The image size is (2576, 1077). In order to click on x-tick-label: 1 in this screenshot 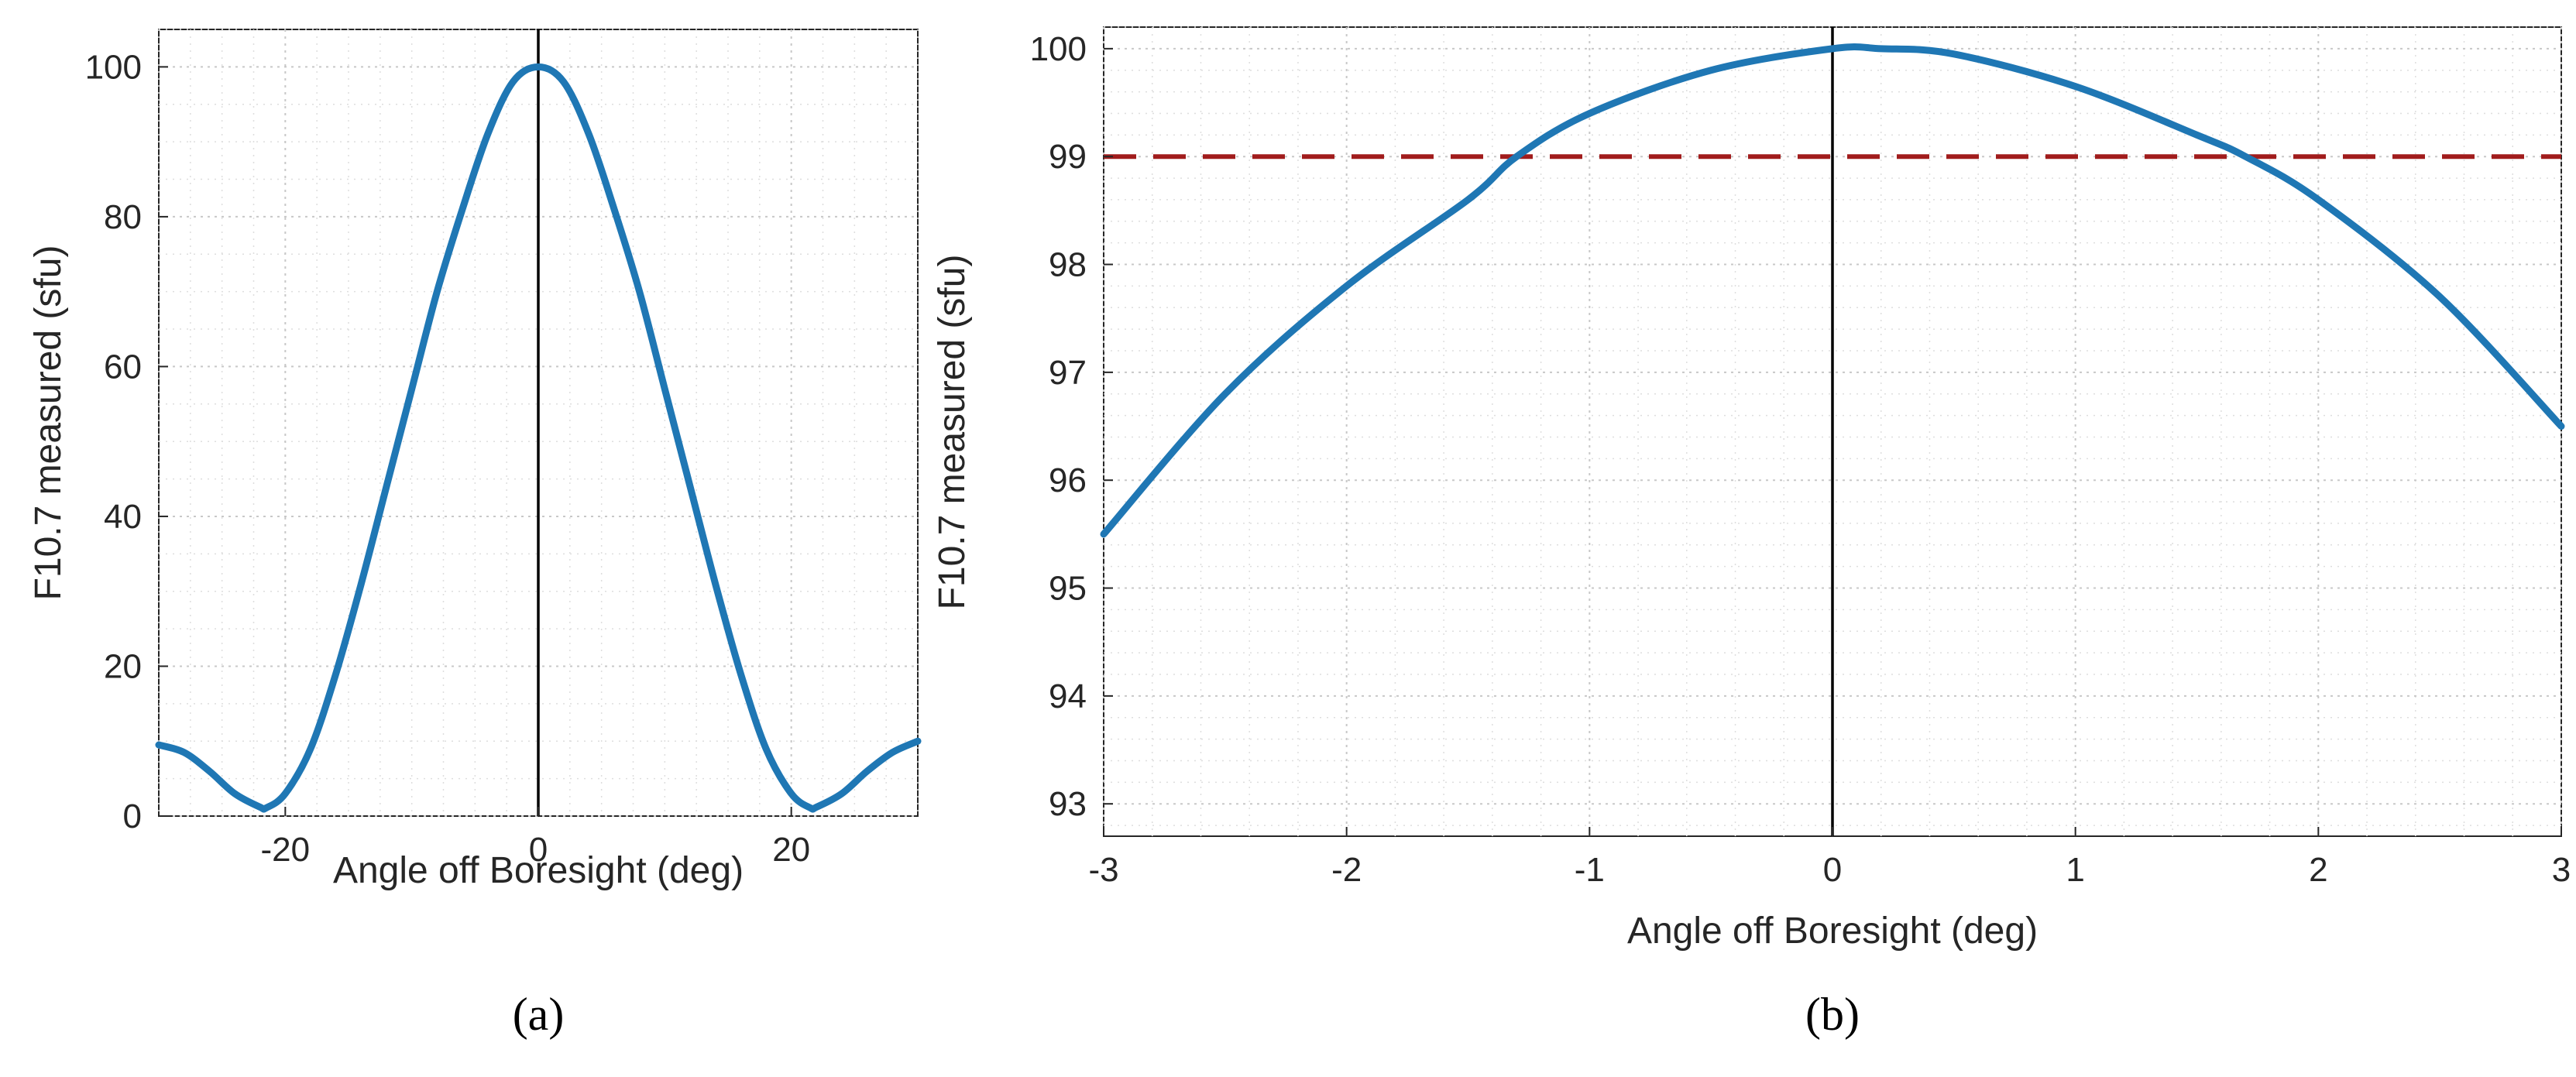, I will do `click(2075, 870)`.